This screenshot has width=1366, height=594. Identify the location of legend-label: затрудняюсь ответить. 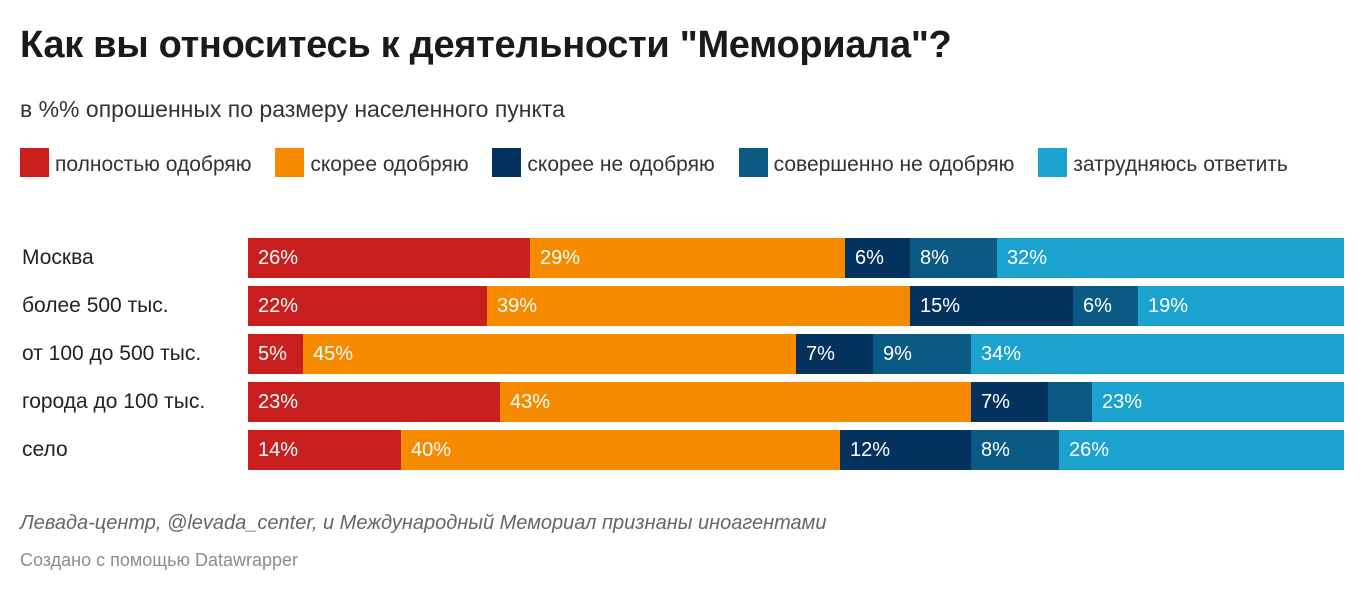
(1180, 164).